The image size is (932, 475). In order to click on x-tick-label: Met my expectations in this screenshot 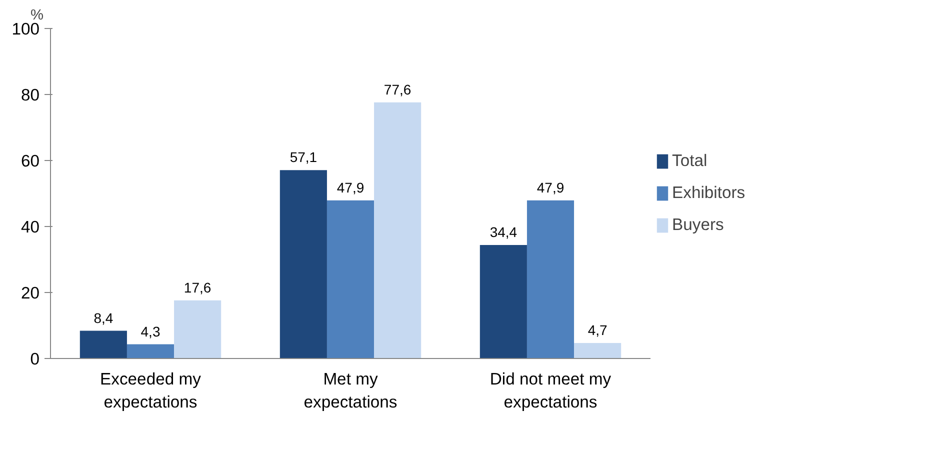, I will do `click(351, 391)`.